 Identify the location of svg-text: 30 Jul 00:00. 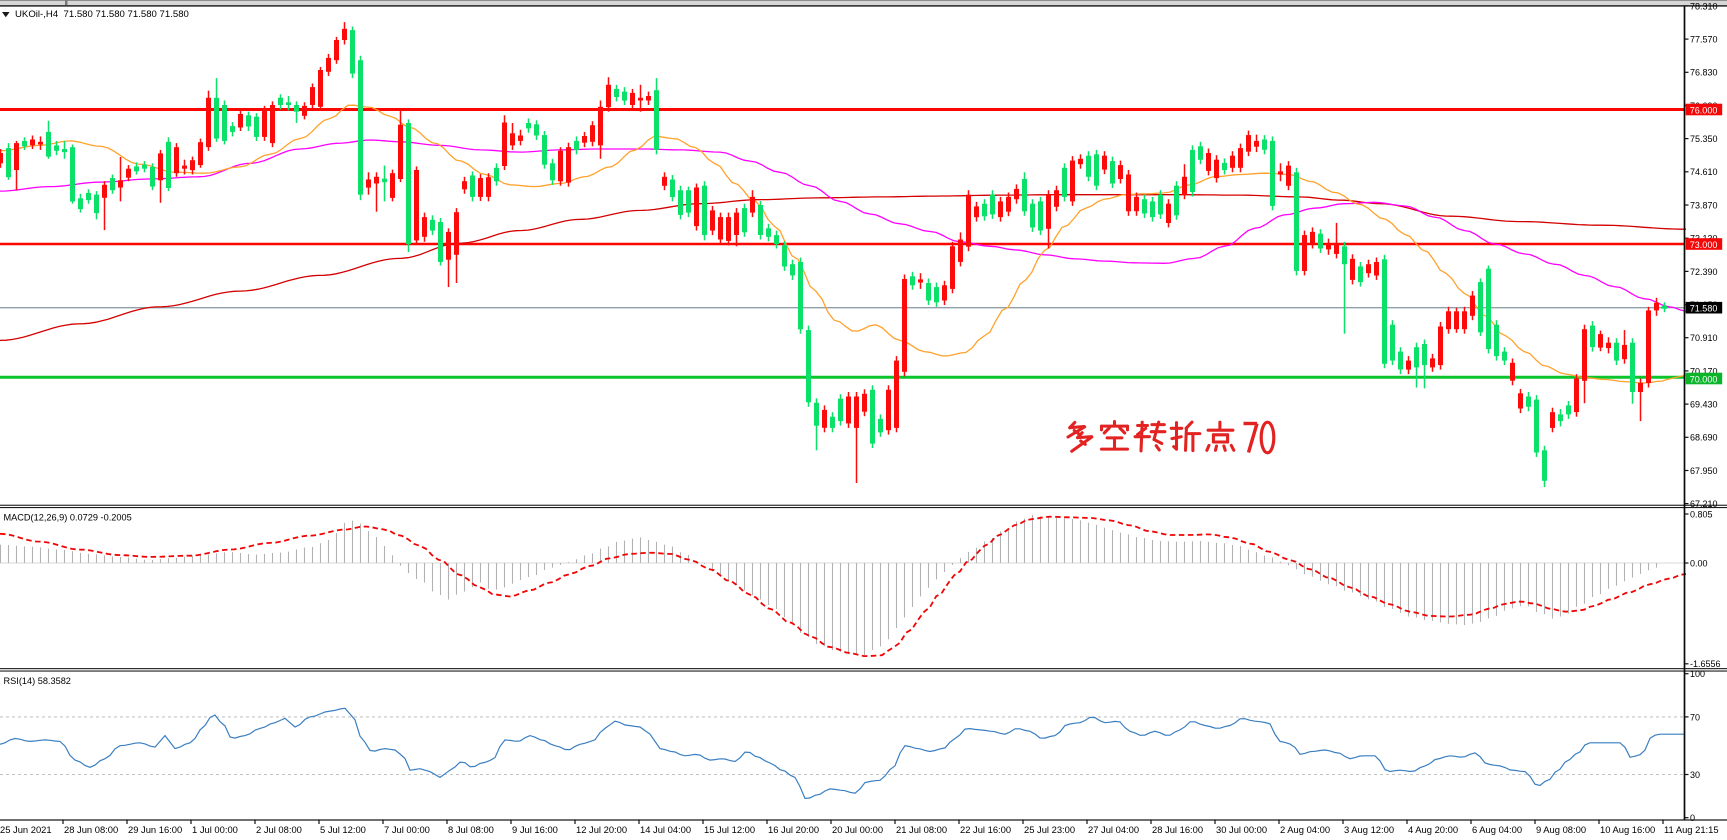
(1241, 829).